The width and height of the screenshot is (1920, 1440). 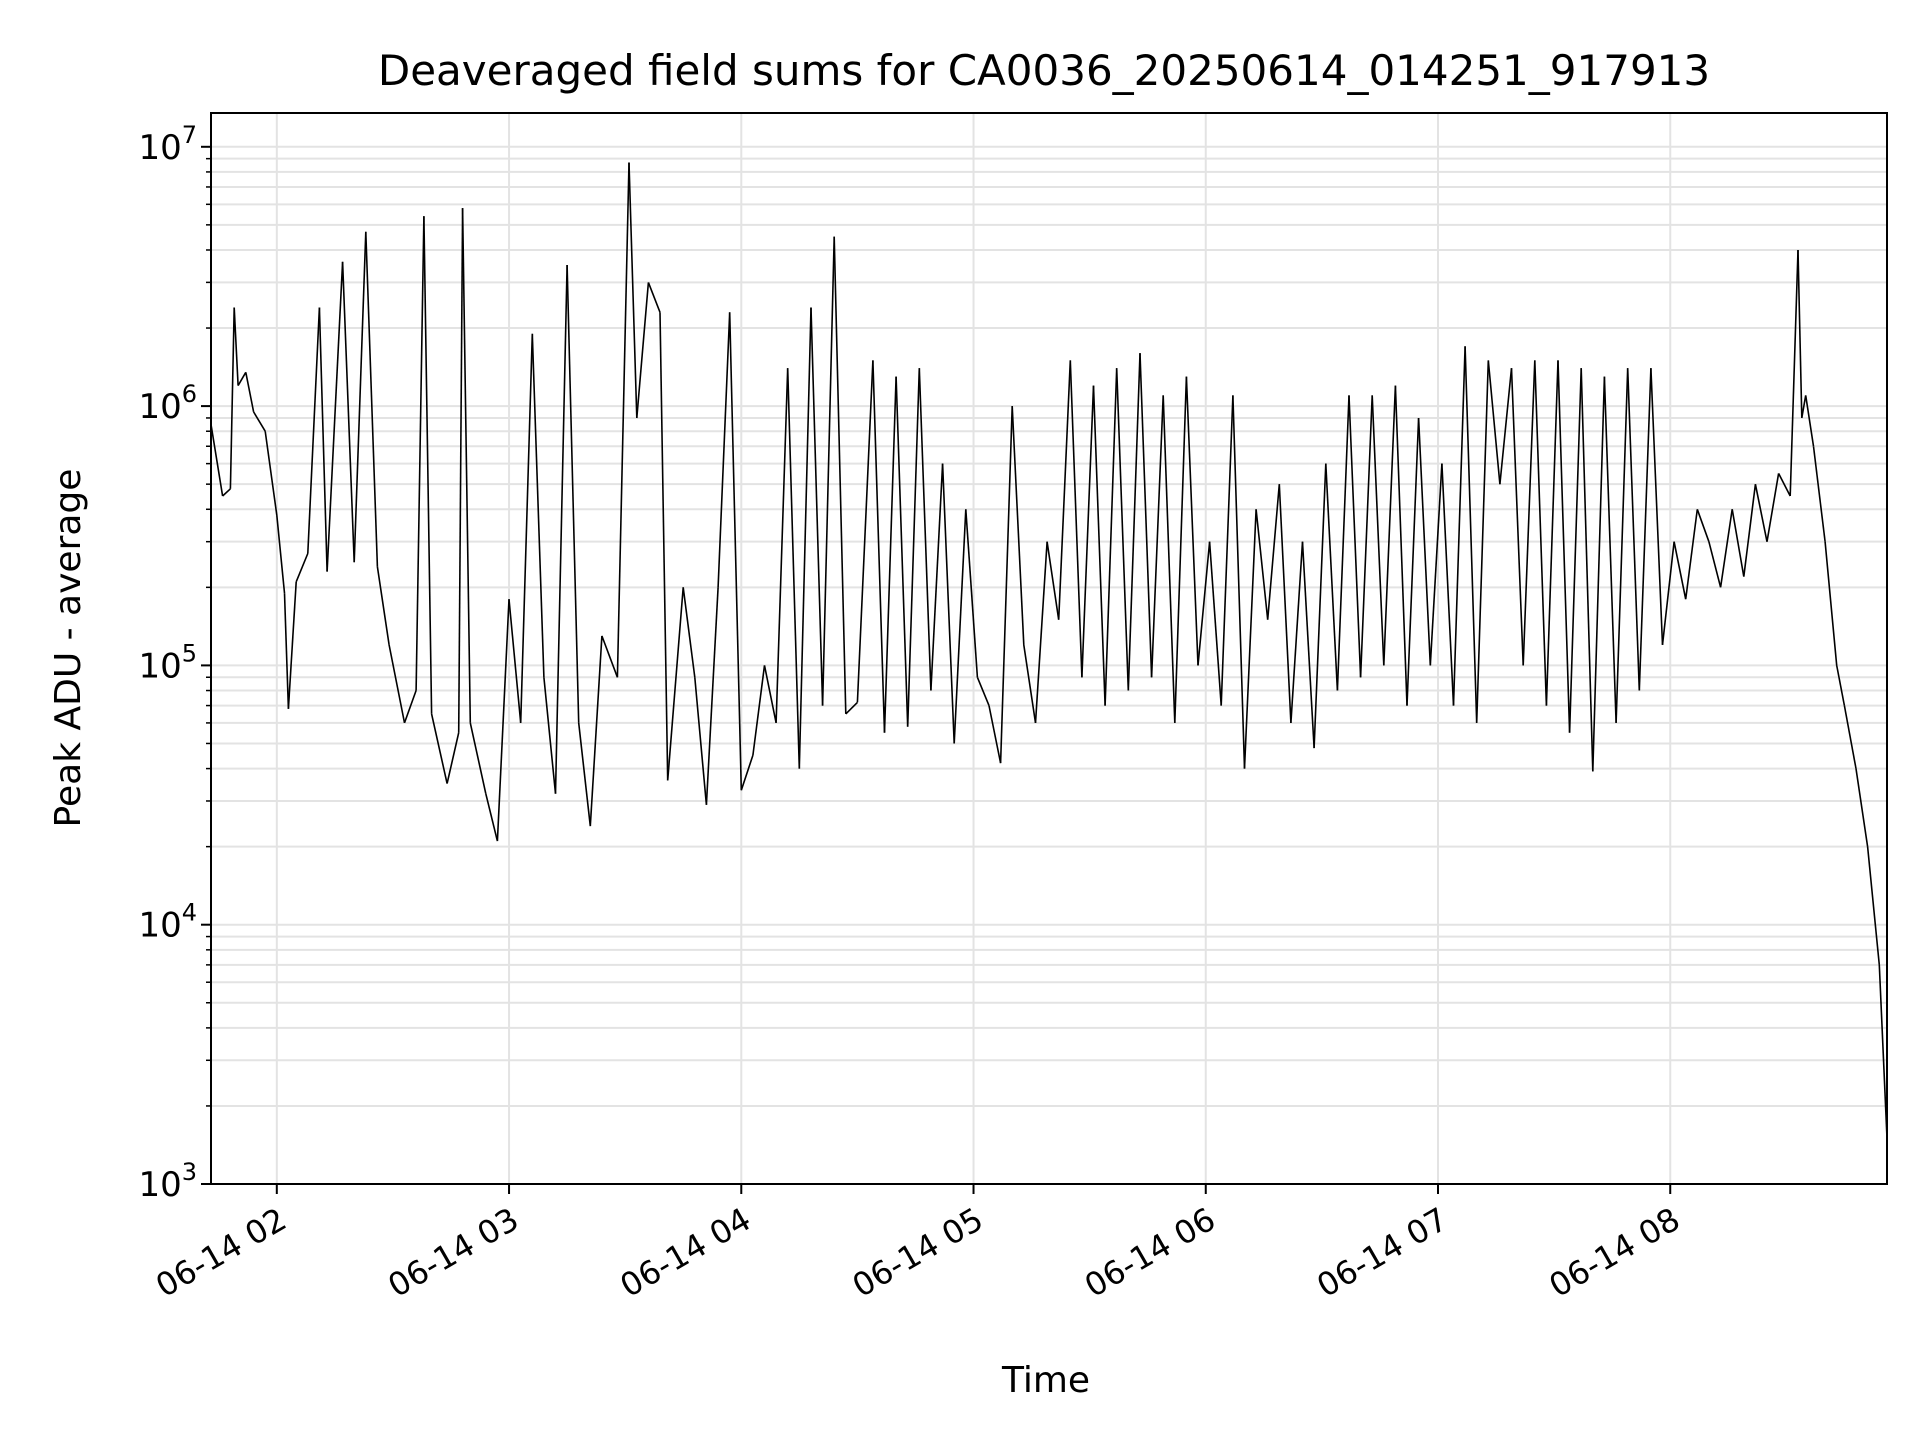 I want to click on y-tick-label: 10⁷, so click(x=167, y=144).